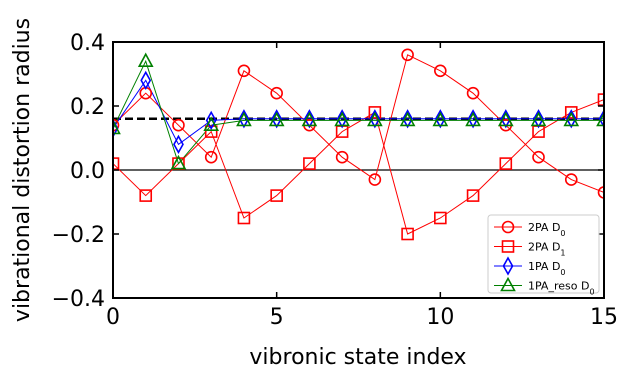  What do you see at coordinates (87, 171) in the screenshot?
I see `y-tick-label-2: 0.0` at bounding box center [87, 171].